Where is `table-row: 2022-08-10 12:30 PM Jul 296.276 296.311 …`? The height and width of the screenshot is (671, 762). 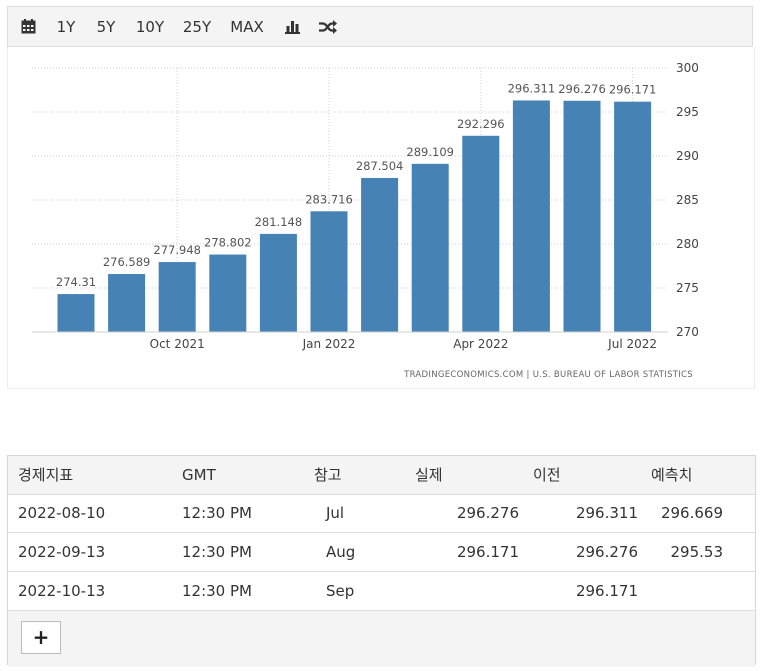
table-row: 2022-08-10 12:30 PM Jul 296.276 296.311 … is located at coordinates (381, 513).